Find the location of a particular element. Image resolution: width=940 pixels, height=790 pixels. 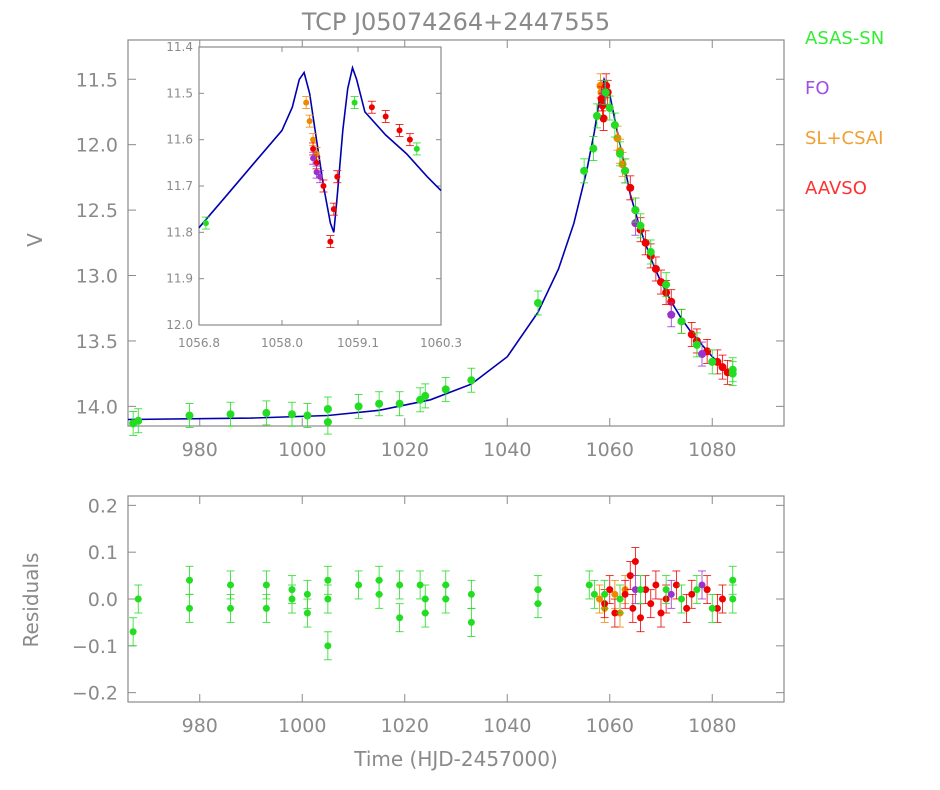

res-ytick-label: −0.1 is located at coordinates (95, 647).